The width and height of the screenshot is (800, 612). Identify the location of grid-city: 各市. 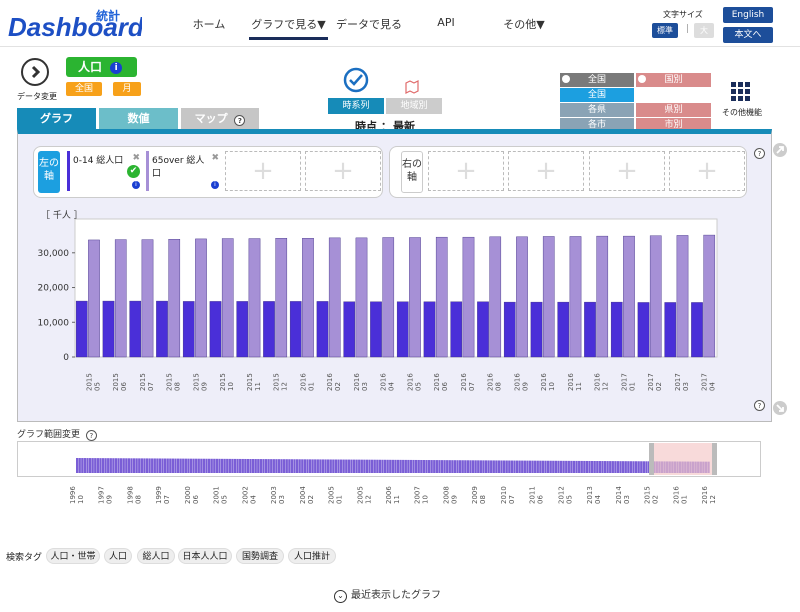
(597, 123).